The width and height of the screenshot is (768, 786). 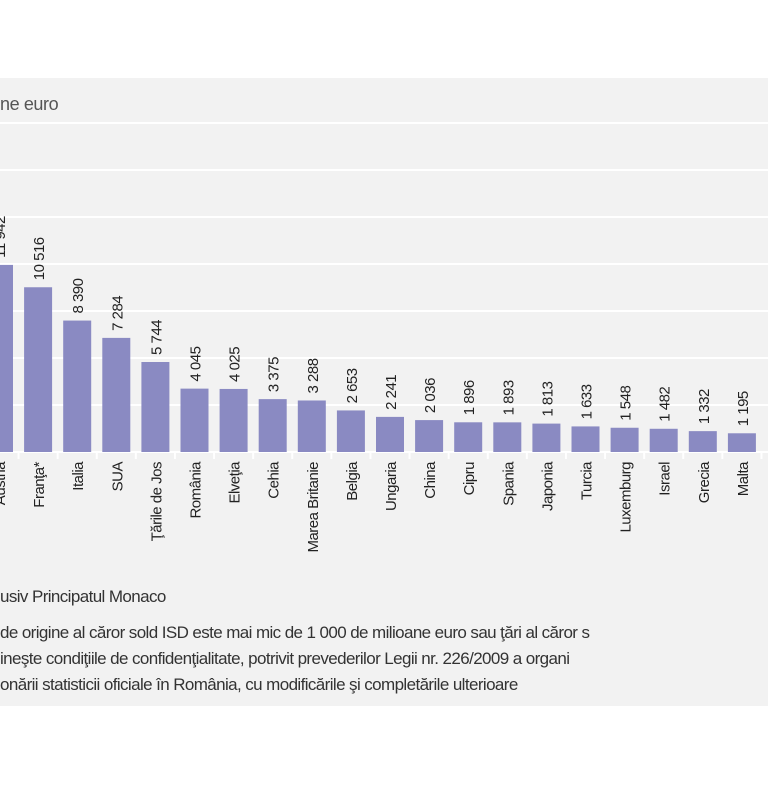 What do you see at coordinates (274, 374) in the screenshot?
I see `value-label: 3 375` at bounding box center [274, 374].